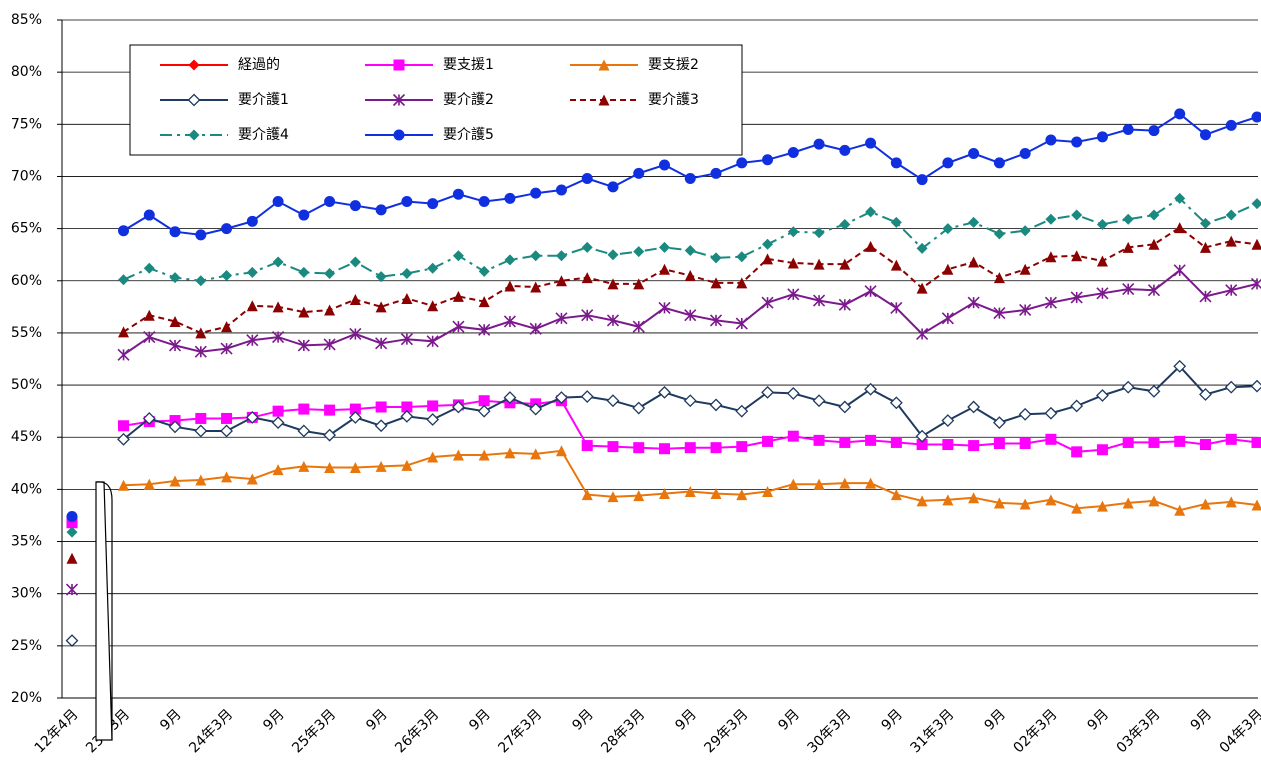 The height and width of the screenshot is (778, 1261). What do you see at coordinates (26, 542) in the screenshot?
I see `y-tick-label: 35%` at bounding box center [26, 542].